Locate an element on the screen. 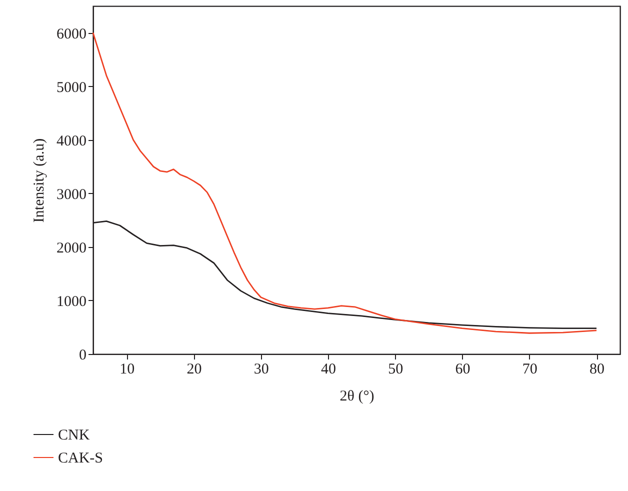 The width and height of the screenshot is (628, 491). y-tick-label: 4000 is located at coordinates (71, 141).